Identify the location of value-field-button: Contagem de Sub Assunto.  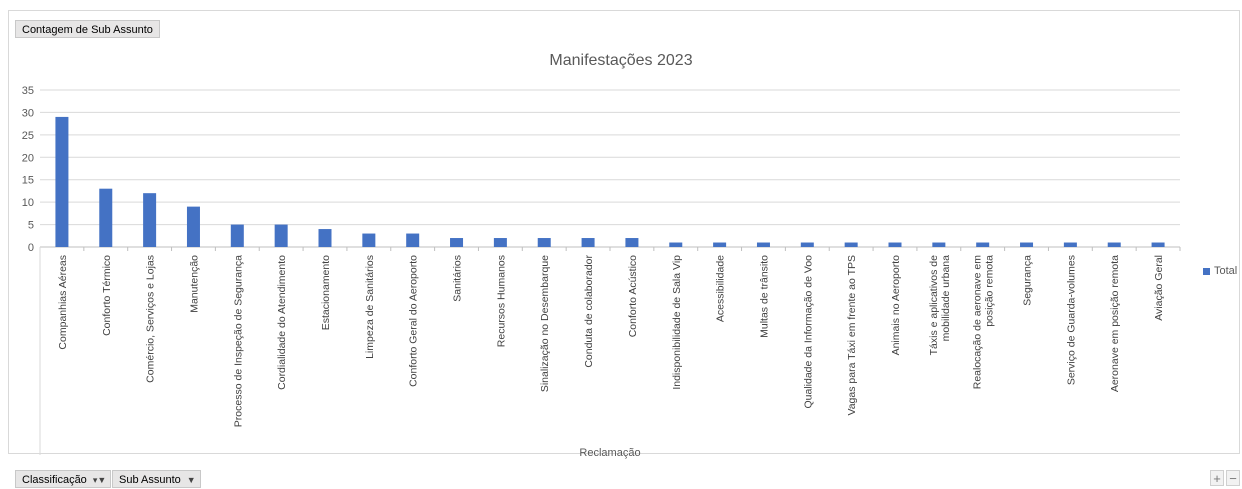
(87, 29).